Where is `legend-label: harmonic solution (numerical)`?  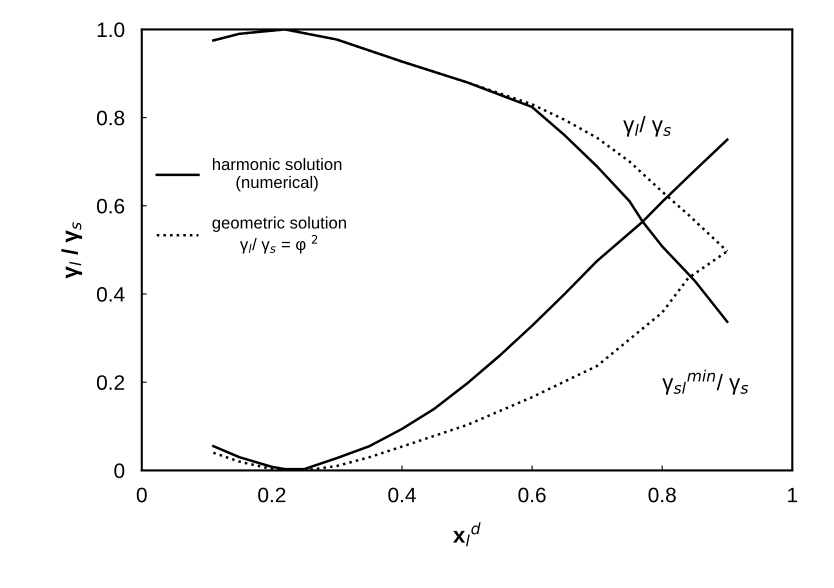
legend-label: harmonic solution (numerical) is located at coordinates (277, 175).